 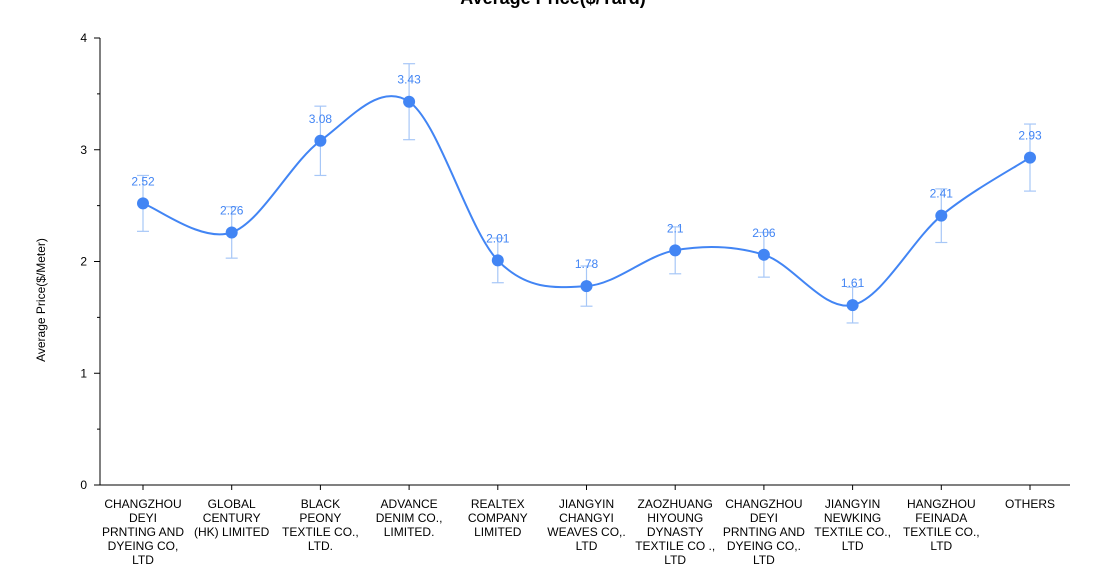 I want to click on x-tick-label: ADVANCE DENIM CO., LIMITED., so click(x=409, y=518).